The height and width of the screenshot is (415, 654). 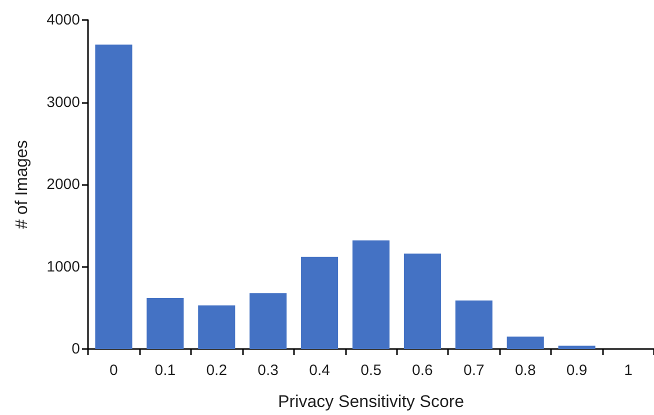 I want to click on x-tick-label: 1, so click(x=628, y=370).